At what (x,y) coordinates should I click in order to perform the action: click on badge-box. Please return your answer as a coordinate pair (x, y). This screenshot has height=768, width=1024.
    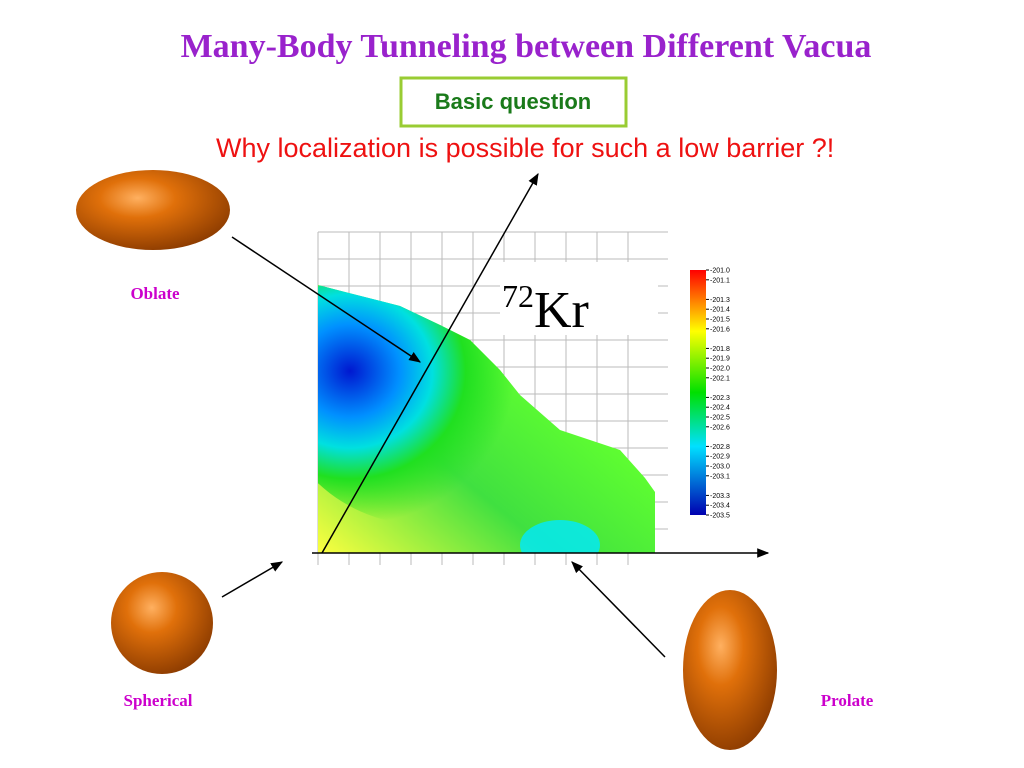
    Looking at the image, I should click on (513, 102).